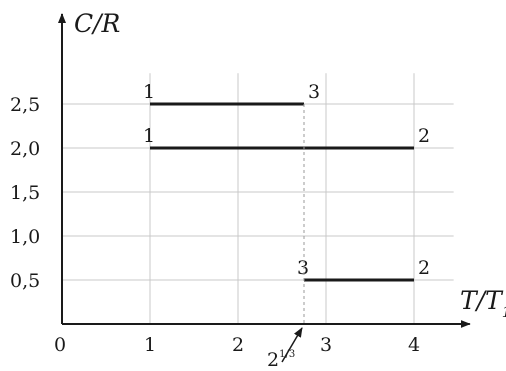 The height and width of the screenshot is (371, 506). What do you see at coordinates (25, 149) in the screenshot?
I see `y-tick-label: 2,0` at bounding box center [25, 149].